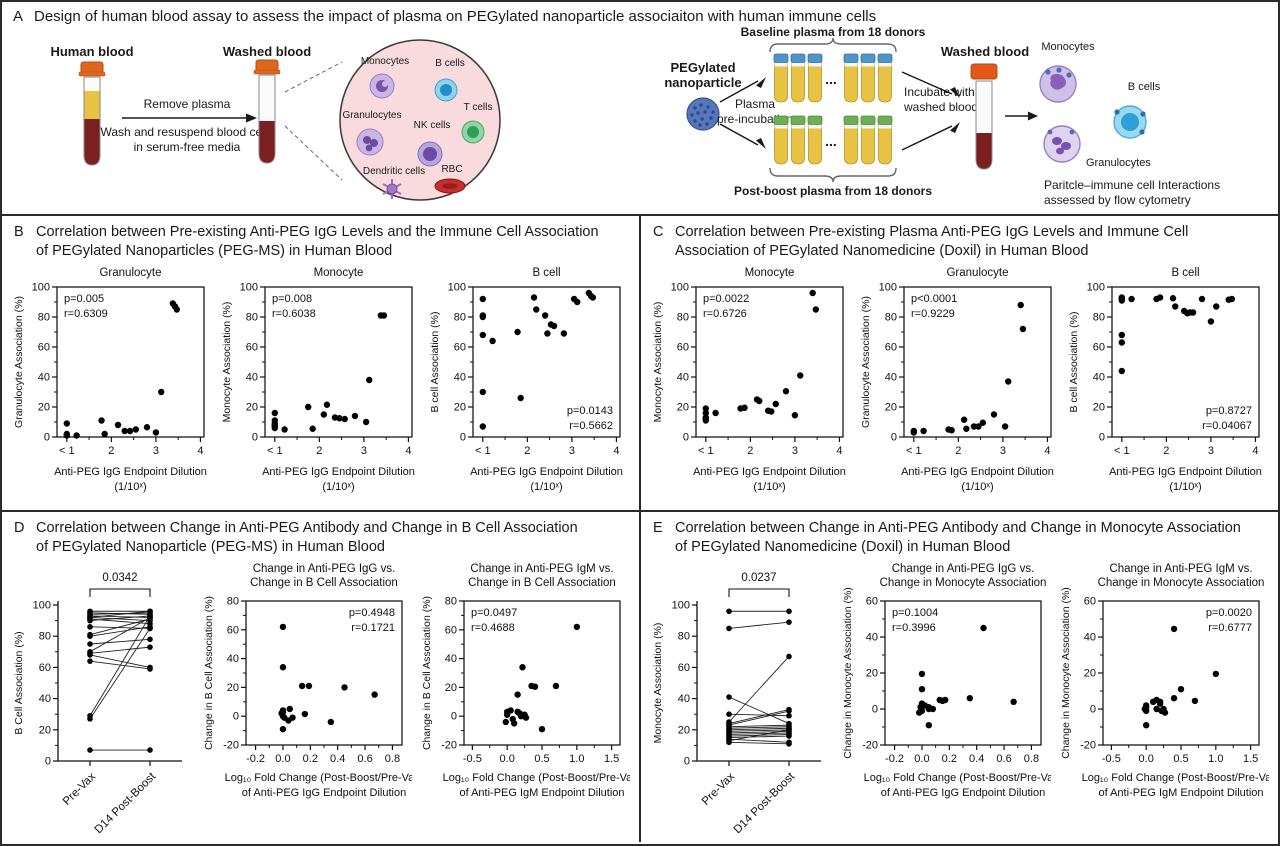  I want to click on svg-text: Monocyte, so click(339, 273).